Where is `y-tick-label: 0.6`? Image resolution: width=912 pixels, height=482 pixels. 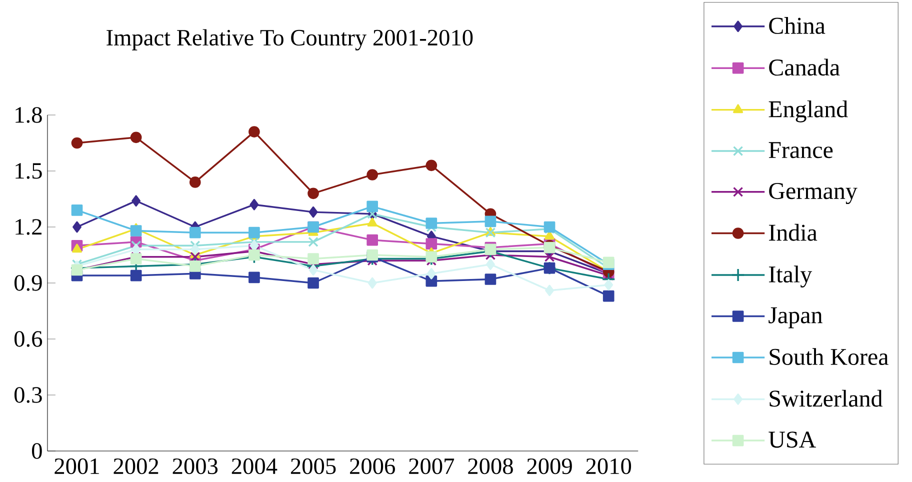
y-tick-label: 0.6 is located at coordinates (28, 339).